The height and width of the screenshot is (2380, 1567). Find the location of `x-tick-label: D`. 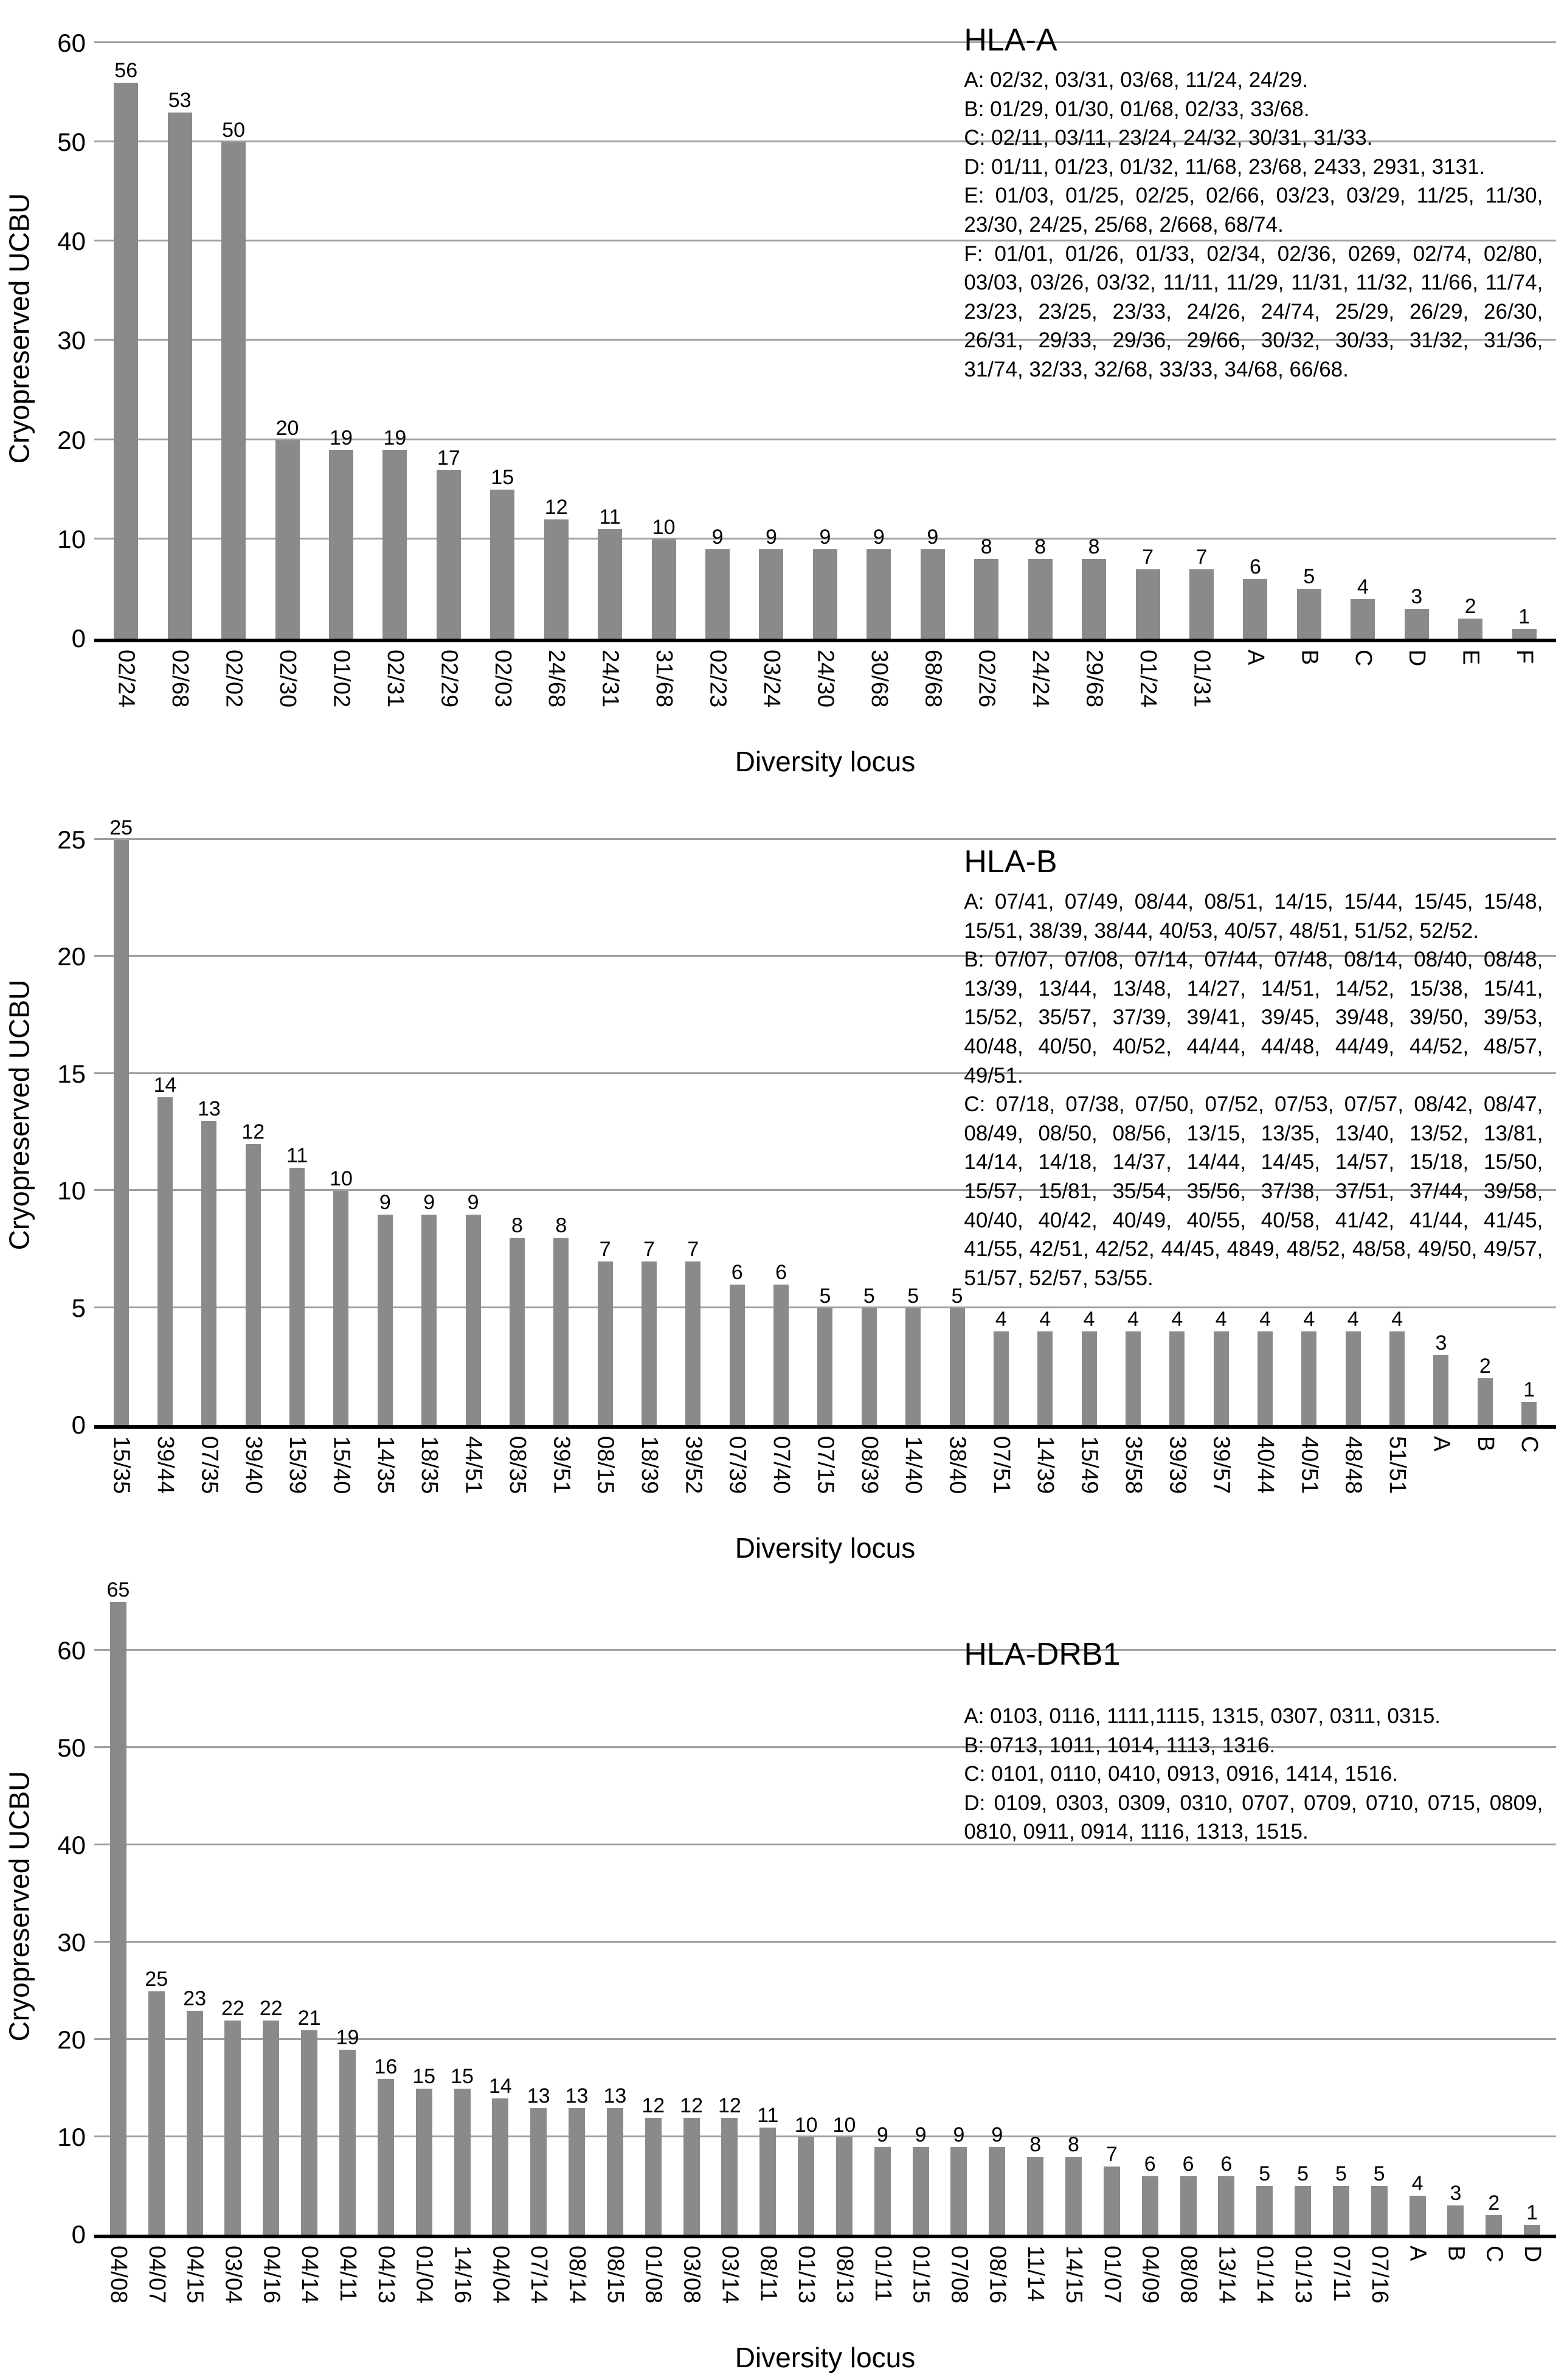

x-tick-label: D is located at coordinates (1417, 658).